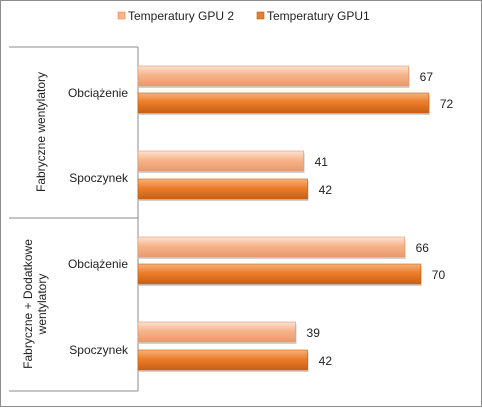 This screenshot has height=411, width=482. What do you see at coordinates (41, 132) in the screenshot?
I see `group-label-1: Fabryczne wentylatory` at bounding box center [41, 132].